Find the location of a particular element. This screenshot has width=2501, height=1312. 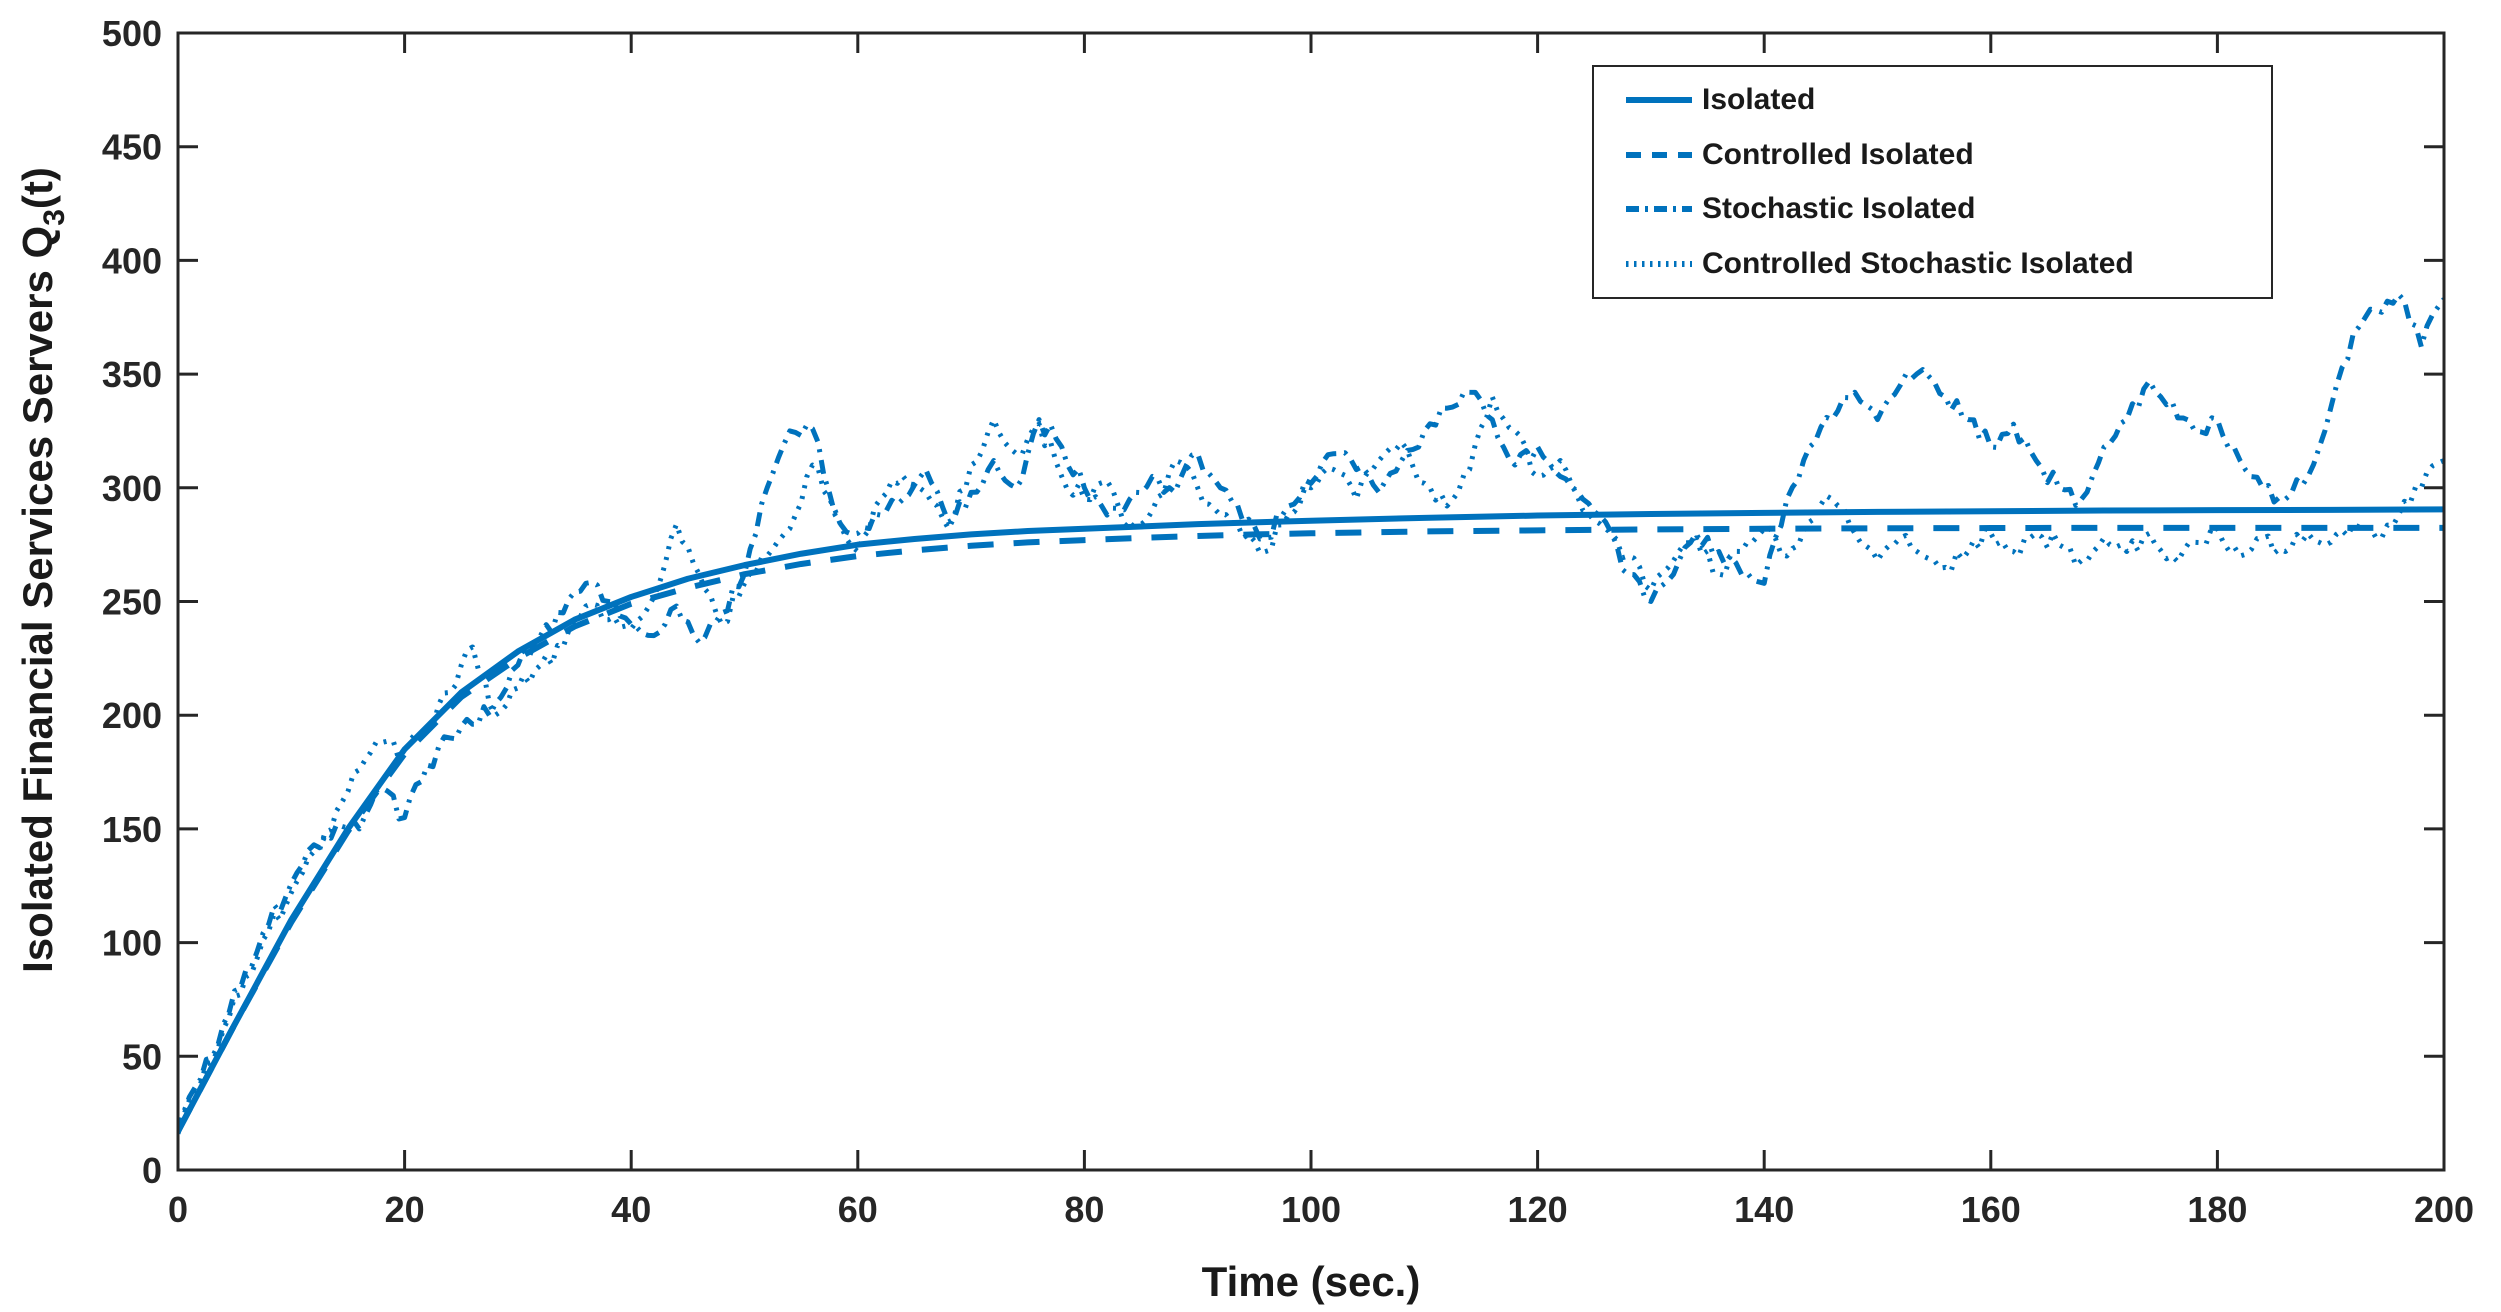

y-tick-label: 200 is located at coordinates (132, 715).